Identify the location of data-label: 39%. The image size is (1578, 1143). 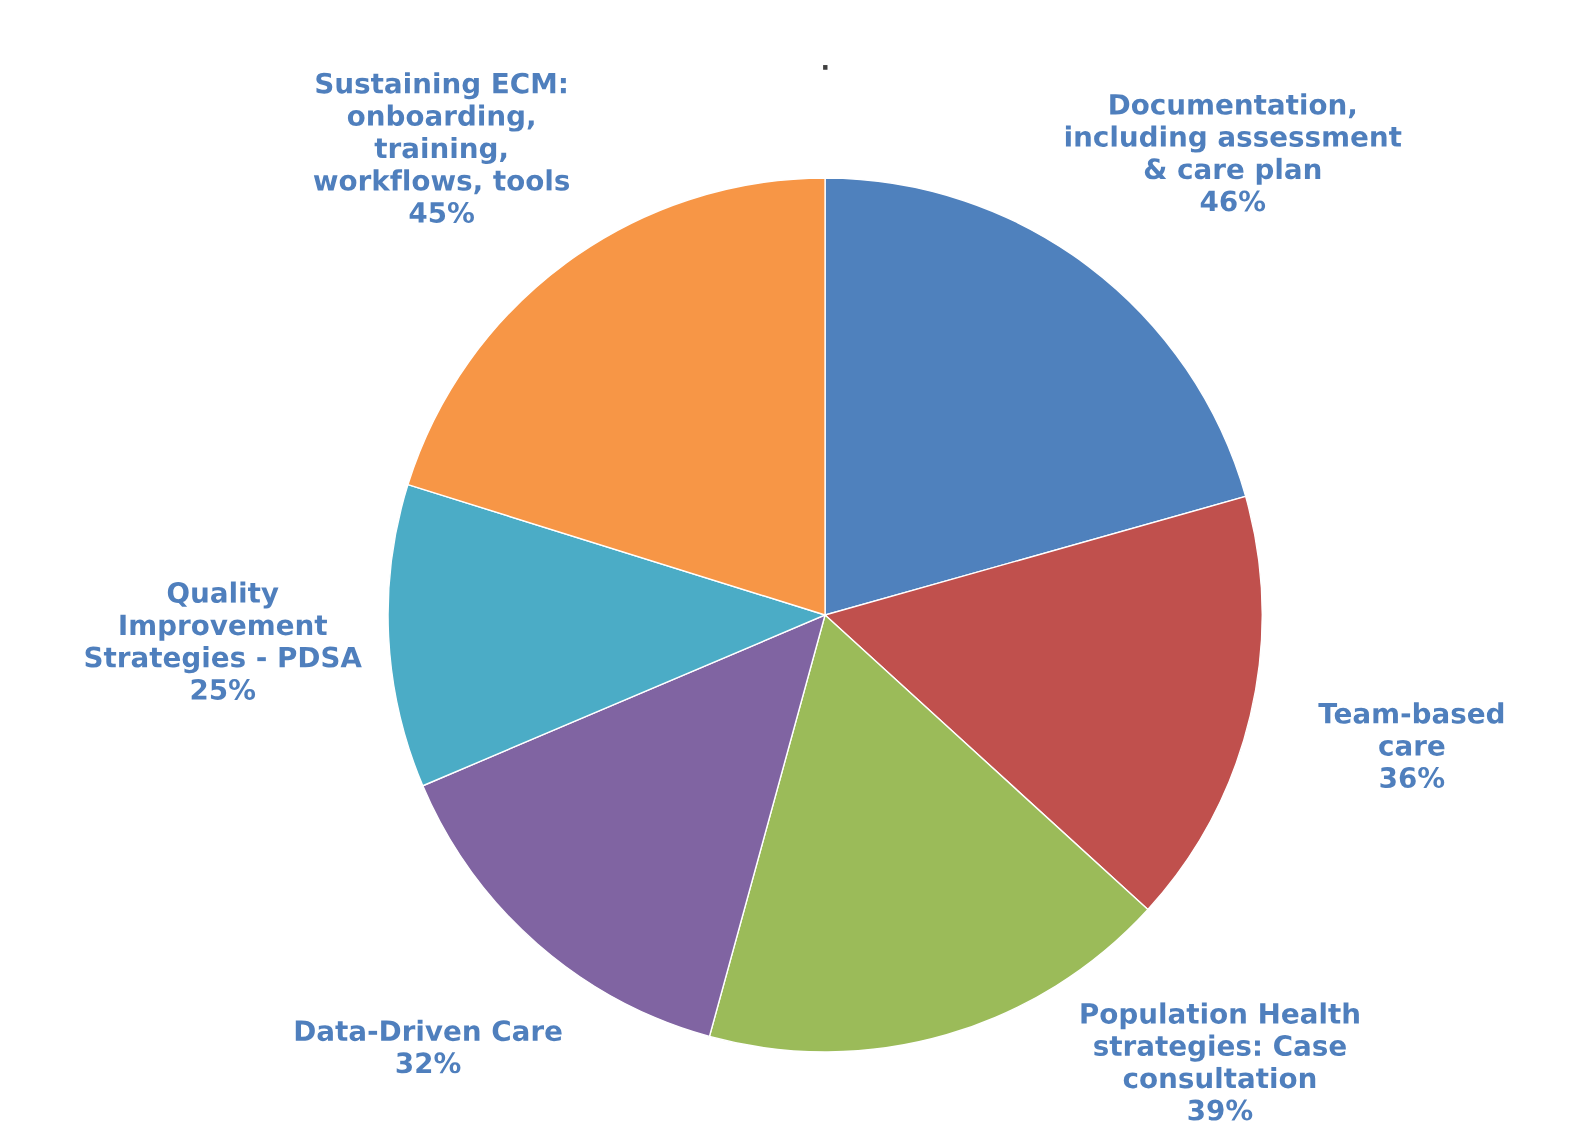
(1220, 1110).